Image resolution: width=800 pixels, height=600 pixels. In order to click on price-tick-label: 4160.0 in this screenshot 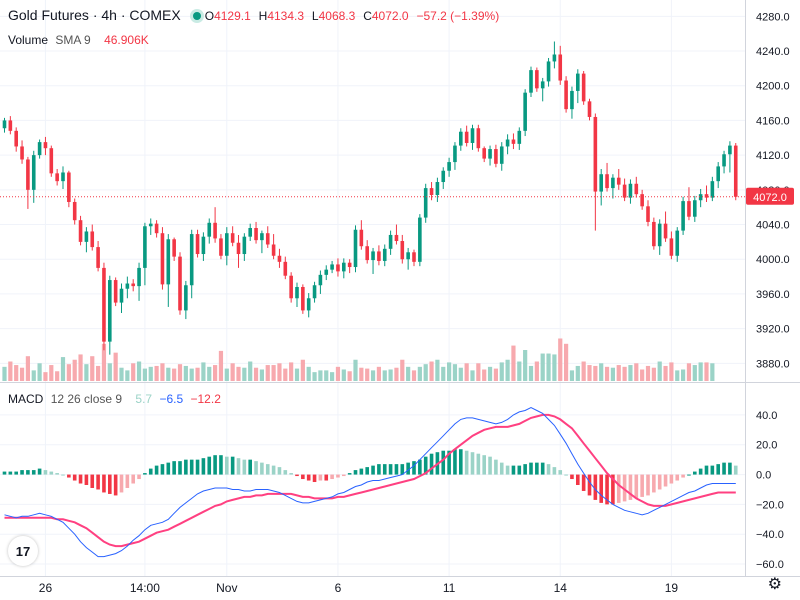, I will do `click(773, 121)`.